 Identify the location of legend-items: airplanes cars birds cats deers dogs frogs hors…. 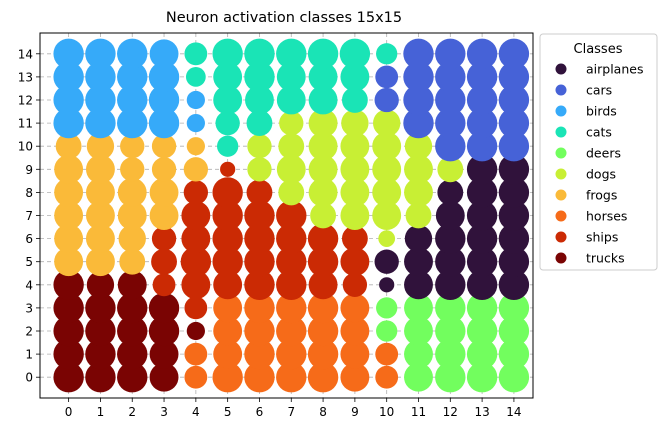
(599, 164).